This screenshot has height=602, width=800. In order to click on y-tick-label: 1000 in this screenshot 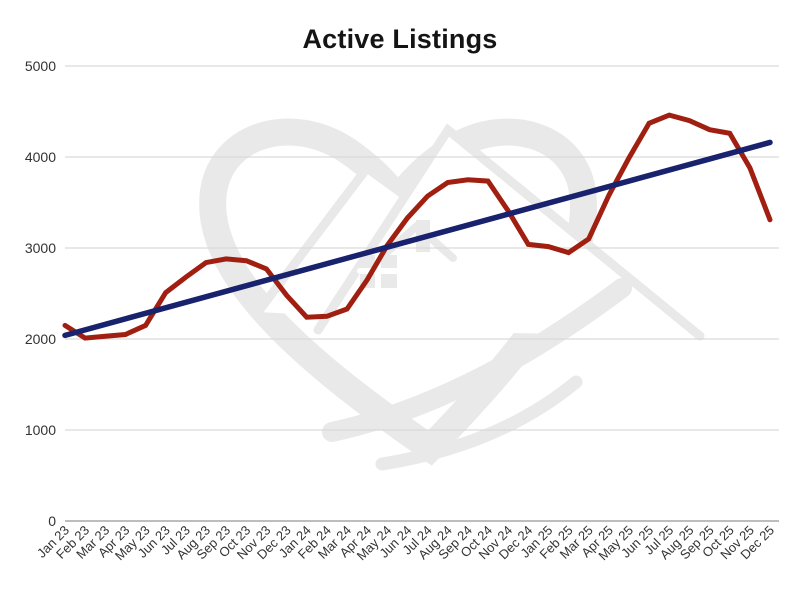, I will do `click(40, 430)`.